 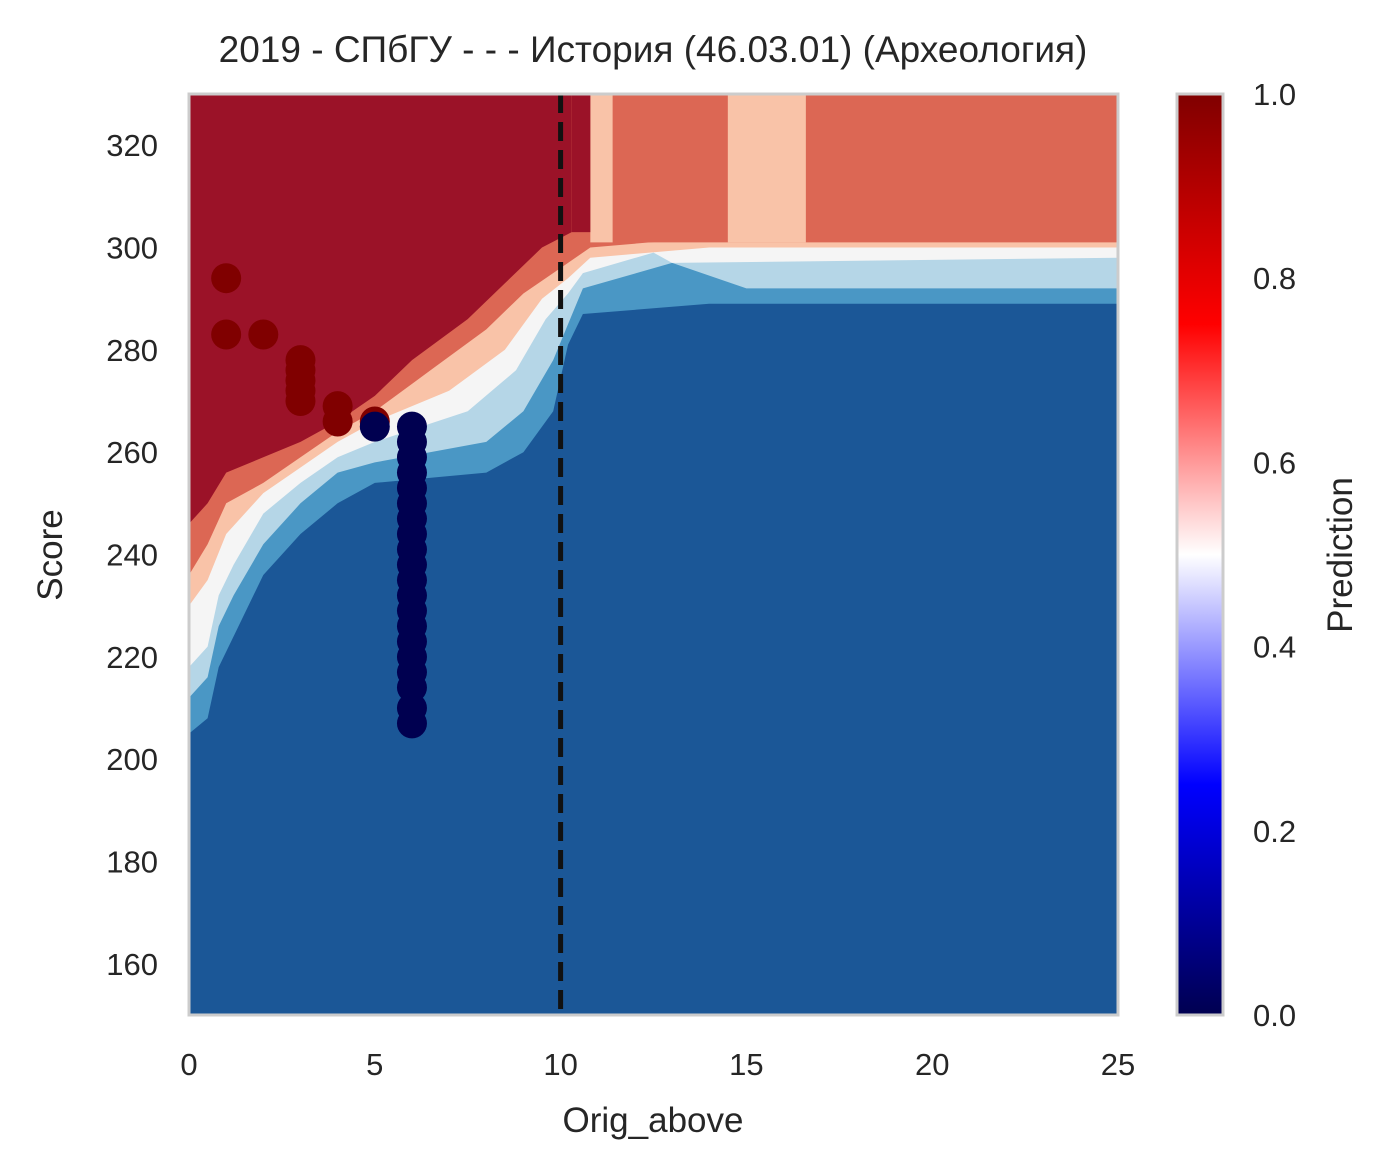 I want to click on contour-block-0.7-0.9, so click(x=844, y=168).